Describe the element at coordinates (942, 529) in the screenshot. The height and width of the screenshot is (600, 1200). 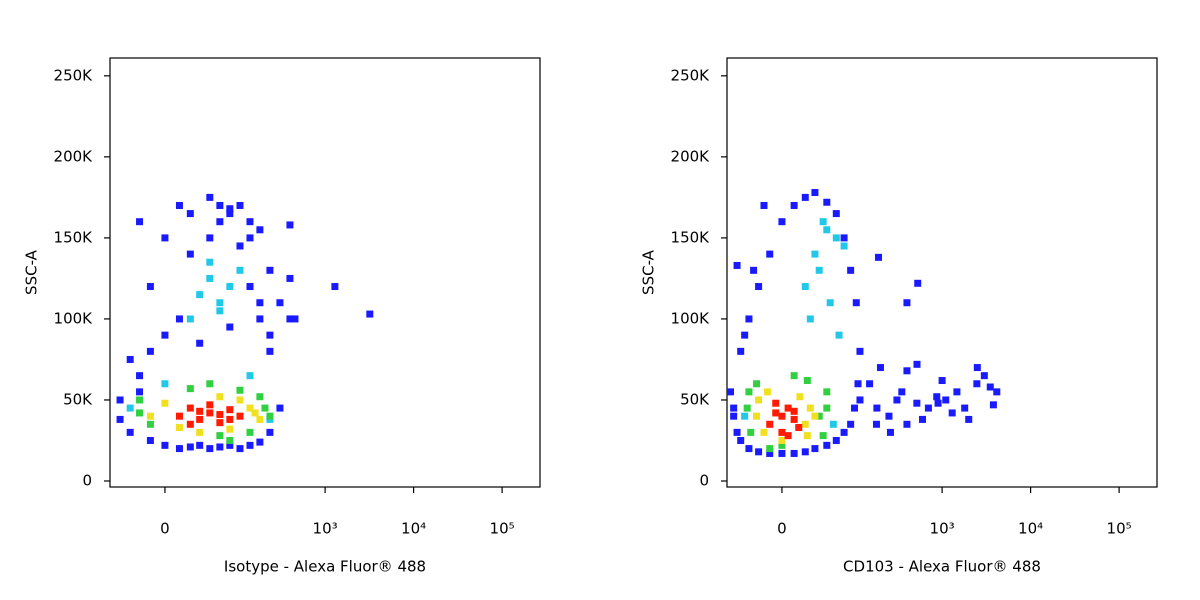
I see `x-tick-label: 10³` at that location.